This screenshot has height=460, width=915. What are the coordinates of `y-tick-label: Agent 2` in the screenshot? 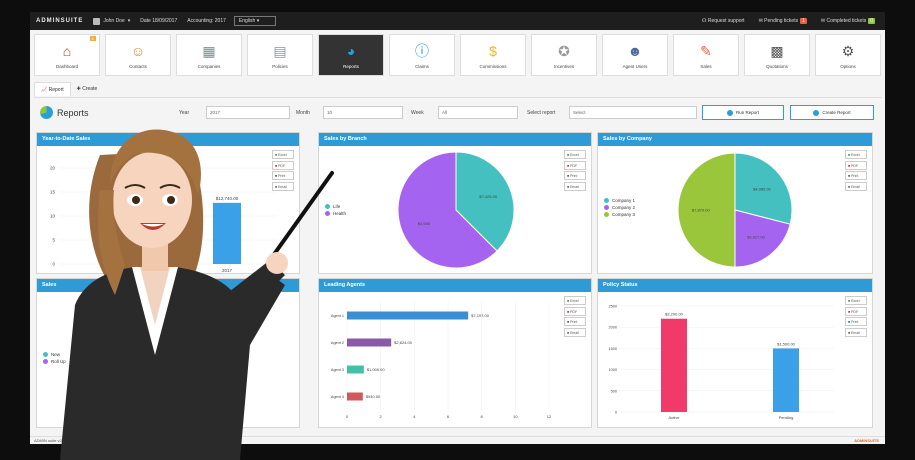 It's located at (337, 343).